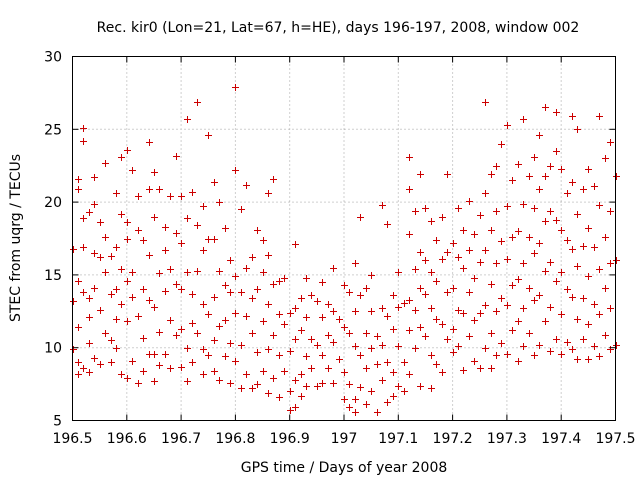 The height and width of the screenshot is (480, 640). Describe the element at coordinates (453, 439) in the screenshot. I see `x-tick-label: 197.2` at that location.